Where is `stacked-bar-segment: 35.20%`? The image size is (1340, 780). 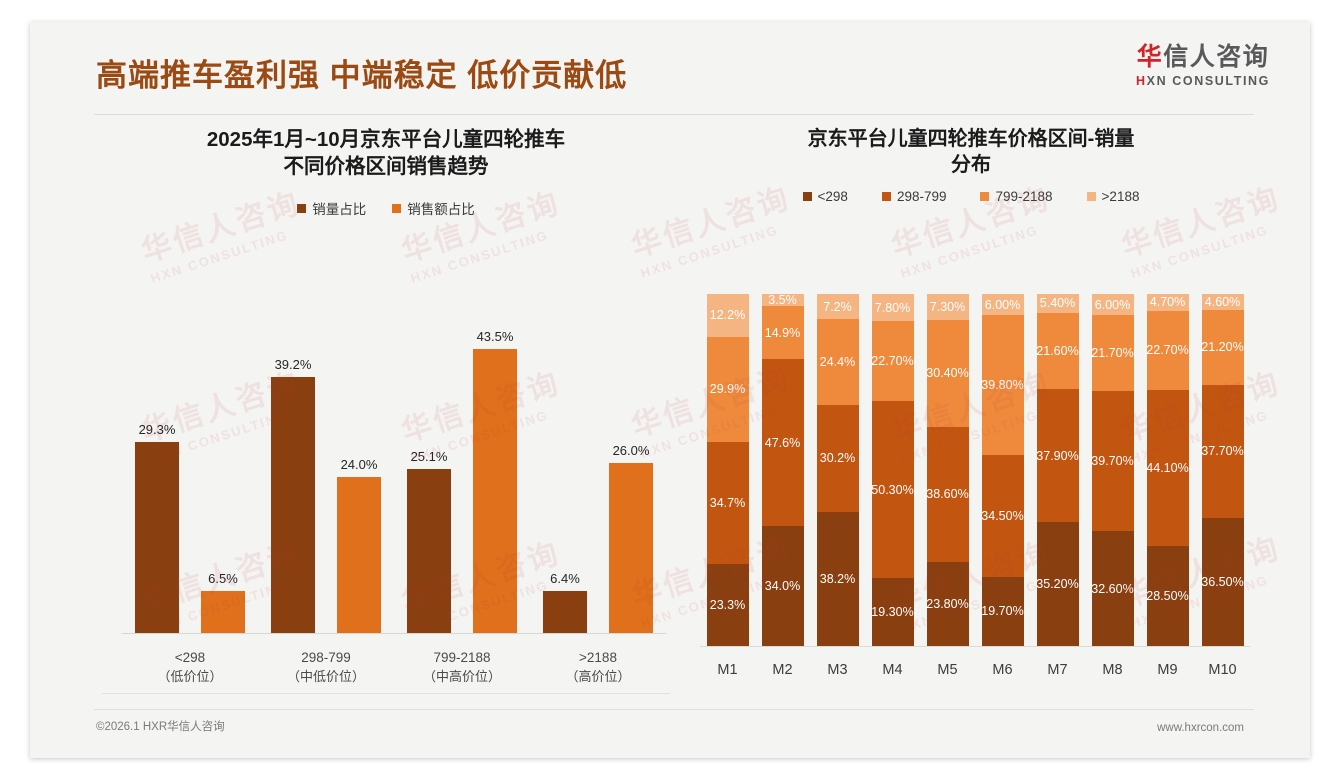
stacked-bar-segment: 35.20% is located at coordinates (1057, 584).